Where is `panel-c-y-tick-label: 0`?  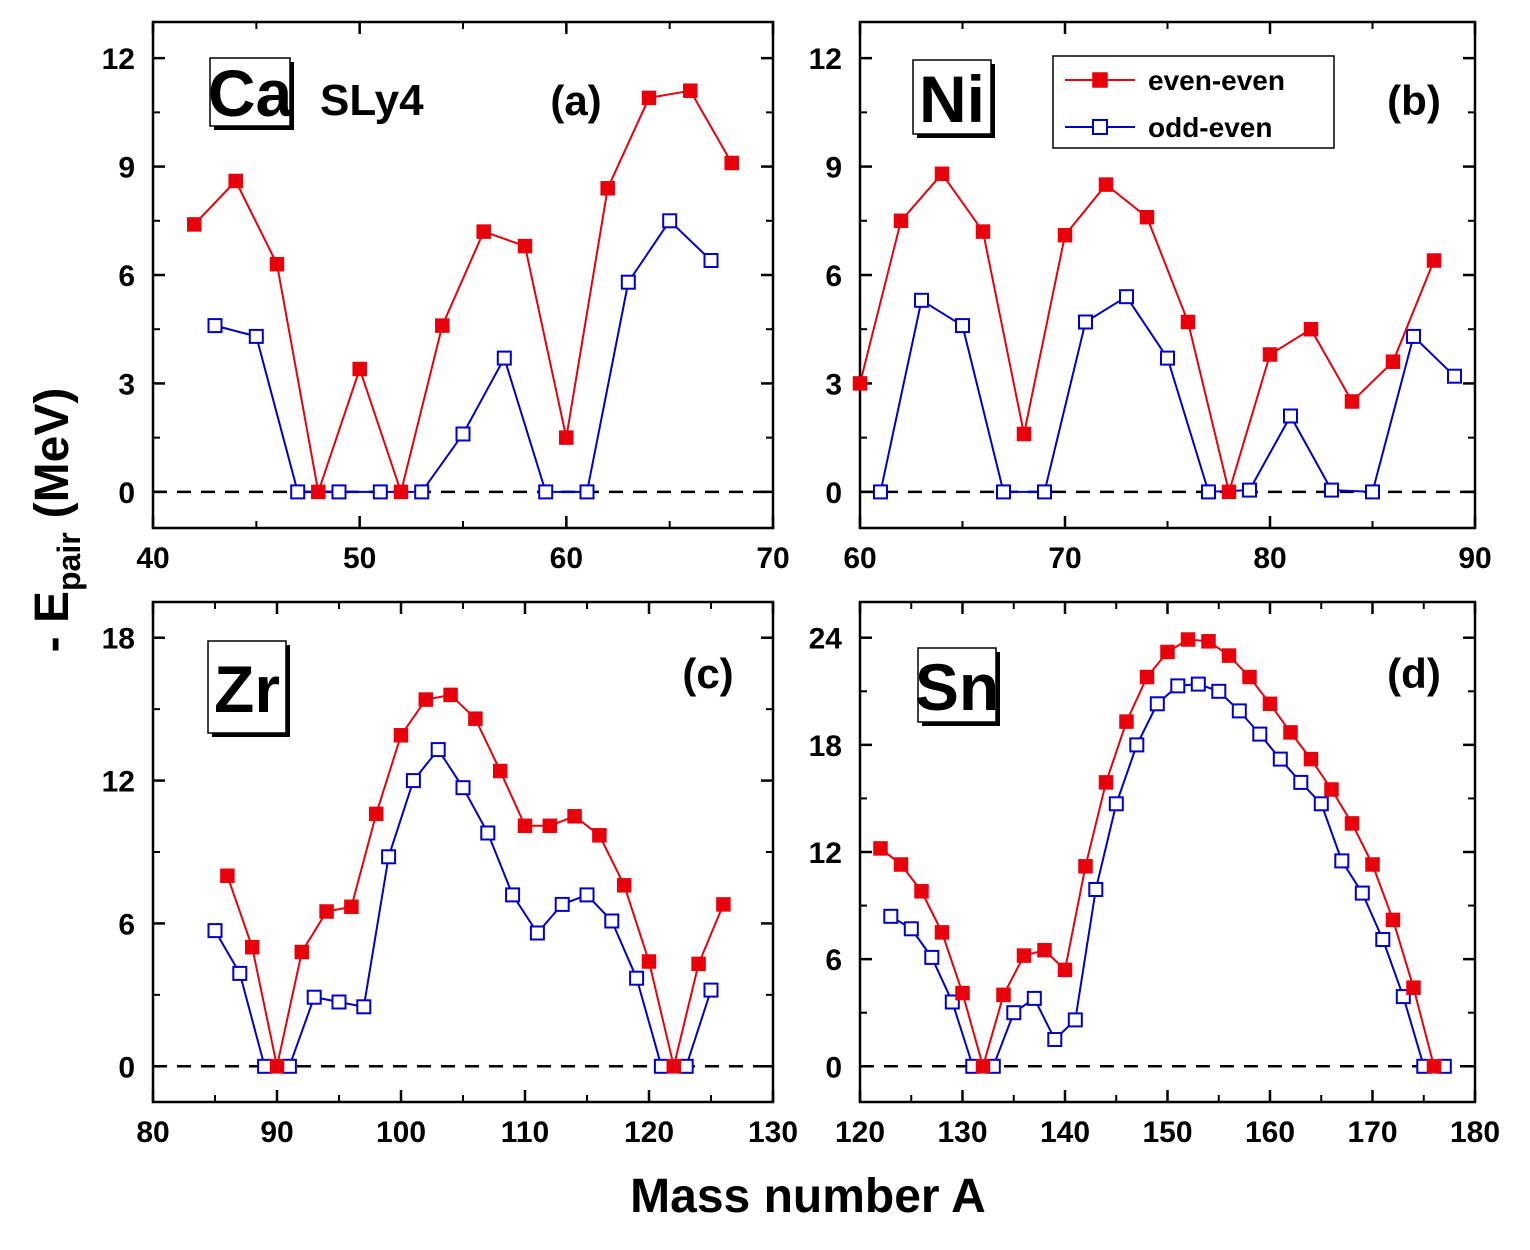 panel-c-y-tick-label: 0 is located at coordinates (126, 1067).